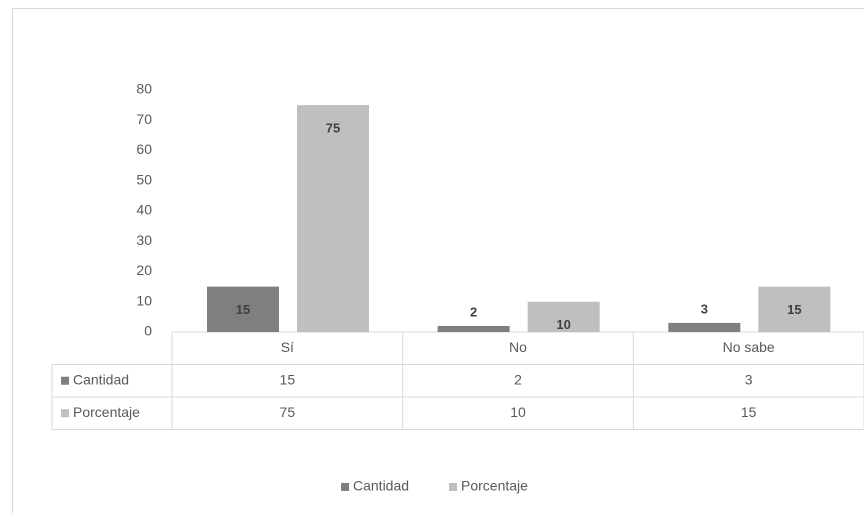 This screenshot has width=864, height=513. Describe the element at coordinates (144, 149) in the screenshot. I see `y-tick-label: 60` at that location.